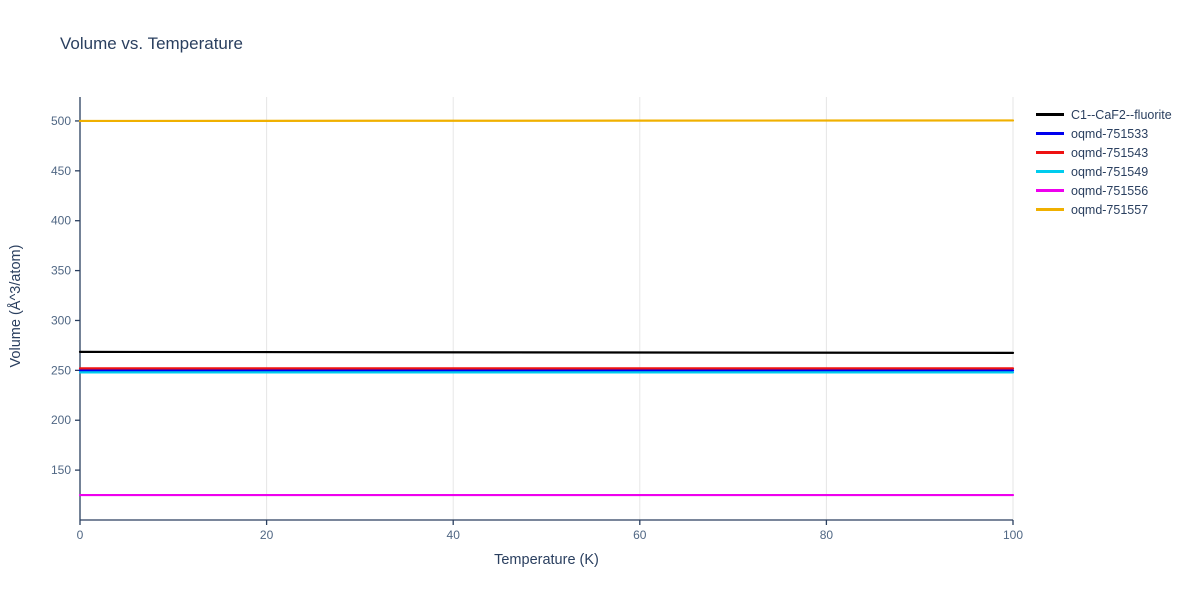 This screenshot has width=1200, height=600. I want to click on legend-item-oqmd-751533: oqmd-751533, so click(1104, 133).